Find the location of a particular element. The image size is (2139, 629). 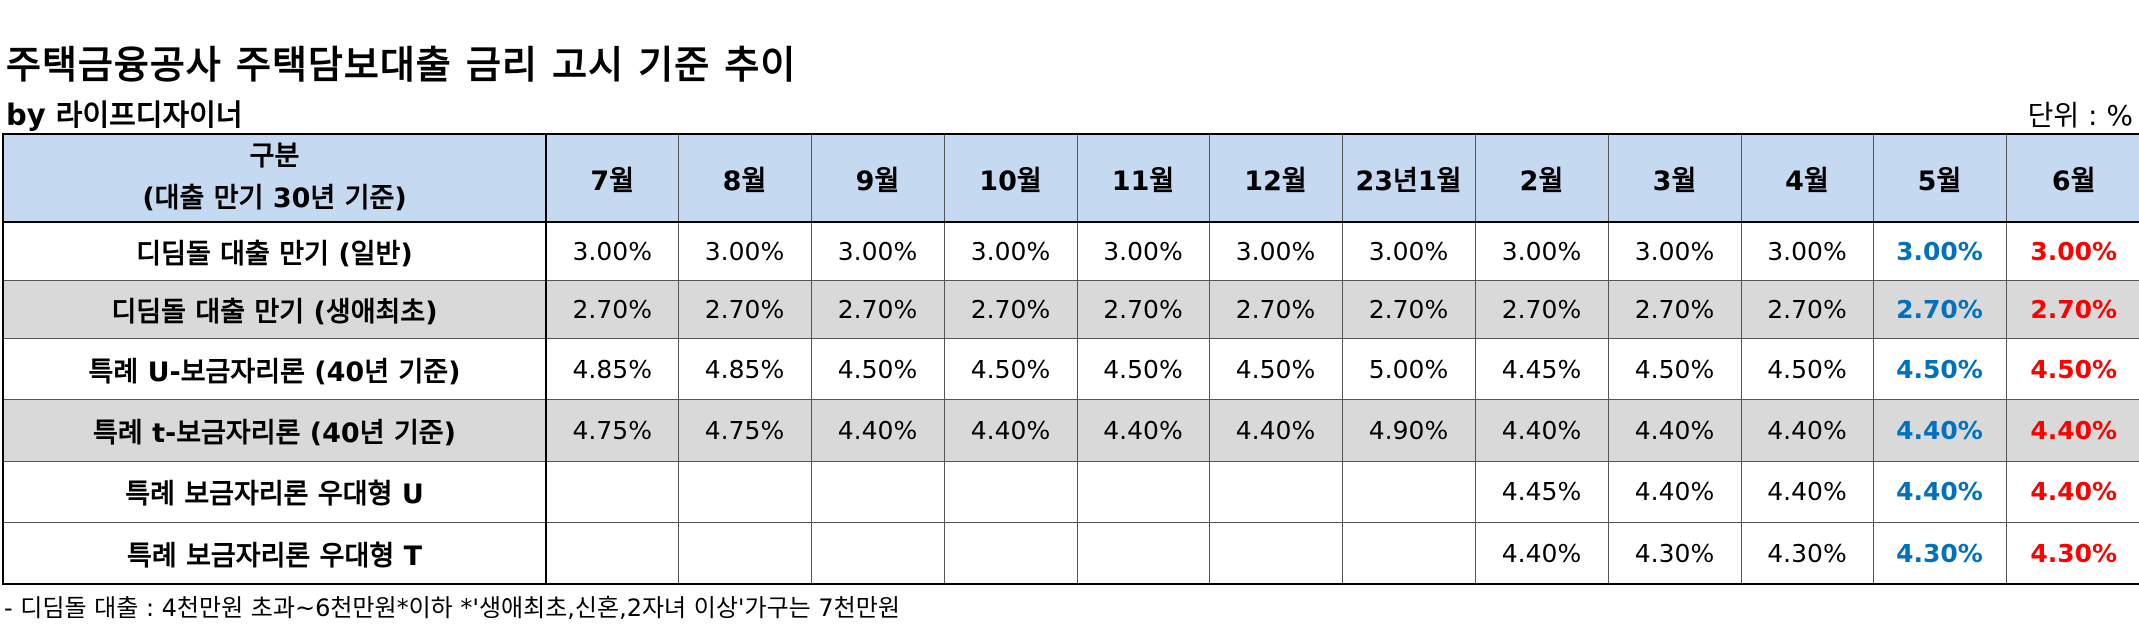

row-label: 디딤돌 대출 만기 (생애최초) is located at coordinates (274, 309).